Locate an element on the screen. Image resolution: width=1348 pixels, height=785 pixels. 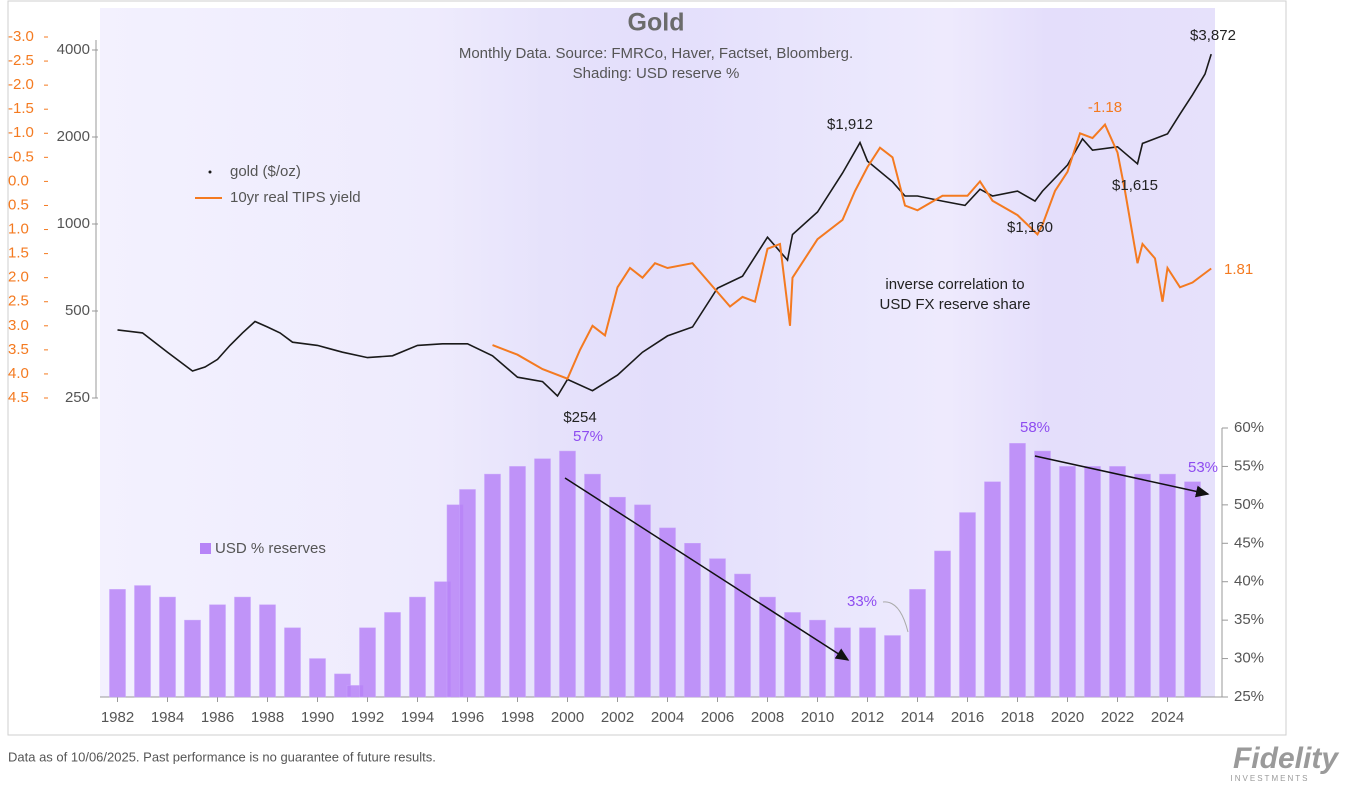
y2-tick-label: 1.5 is located at coordinates (18, 253).